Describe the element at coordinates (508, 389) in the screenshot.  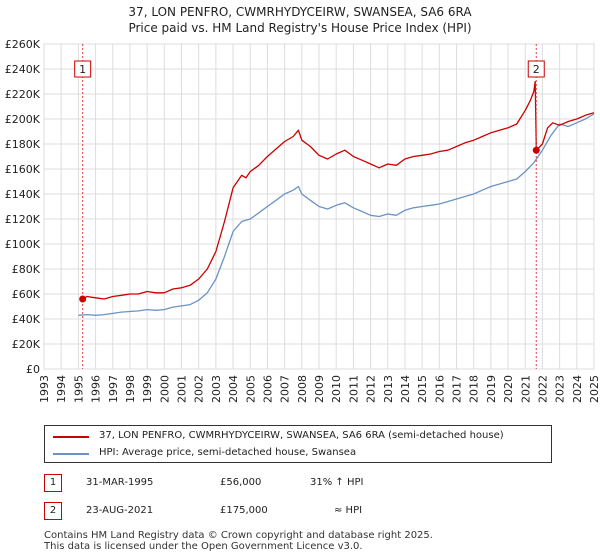
I see `x-tick-label: 2020` at that location.